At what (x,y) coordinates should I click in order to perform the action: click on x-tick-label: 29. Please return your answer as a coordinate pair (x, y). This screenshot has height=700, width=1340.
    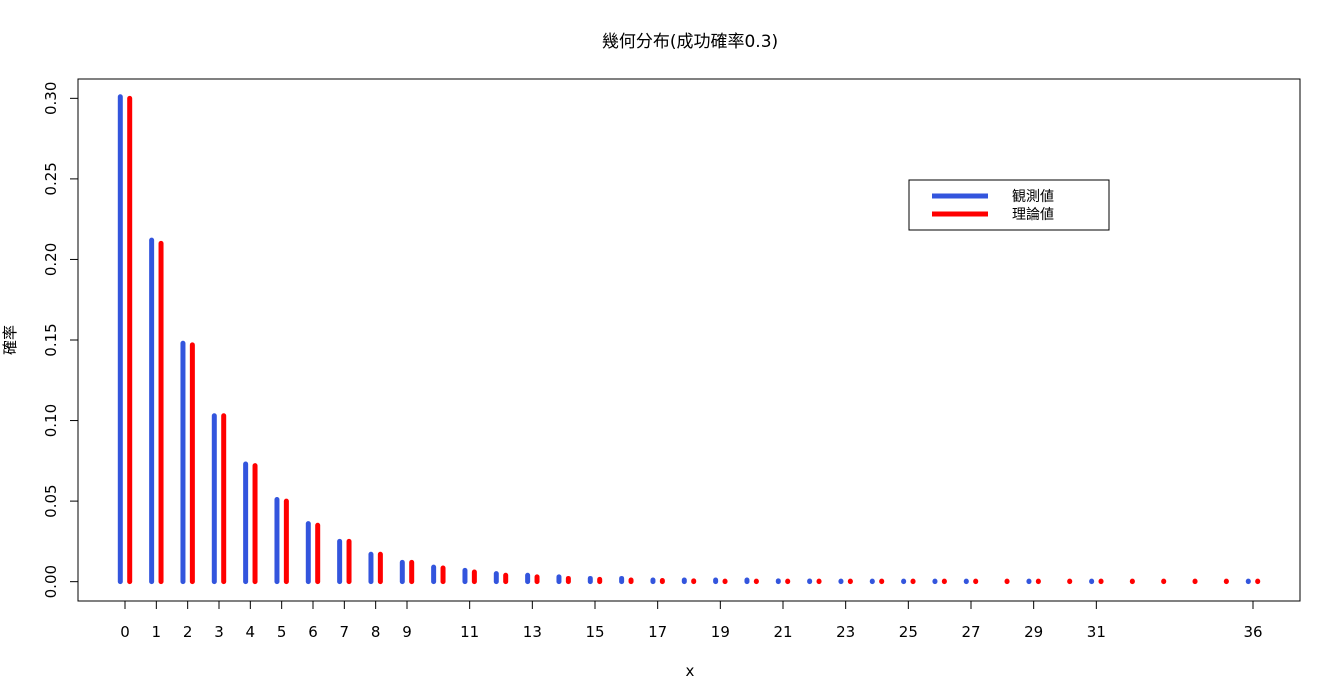
    Looking at the image, I should click on (1033, 632).